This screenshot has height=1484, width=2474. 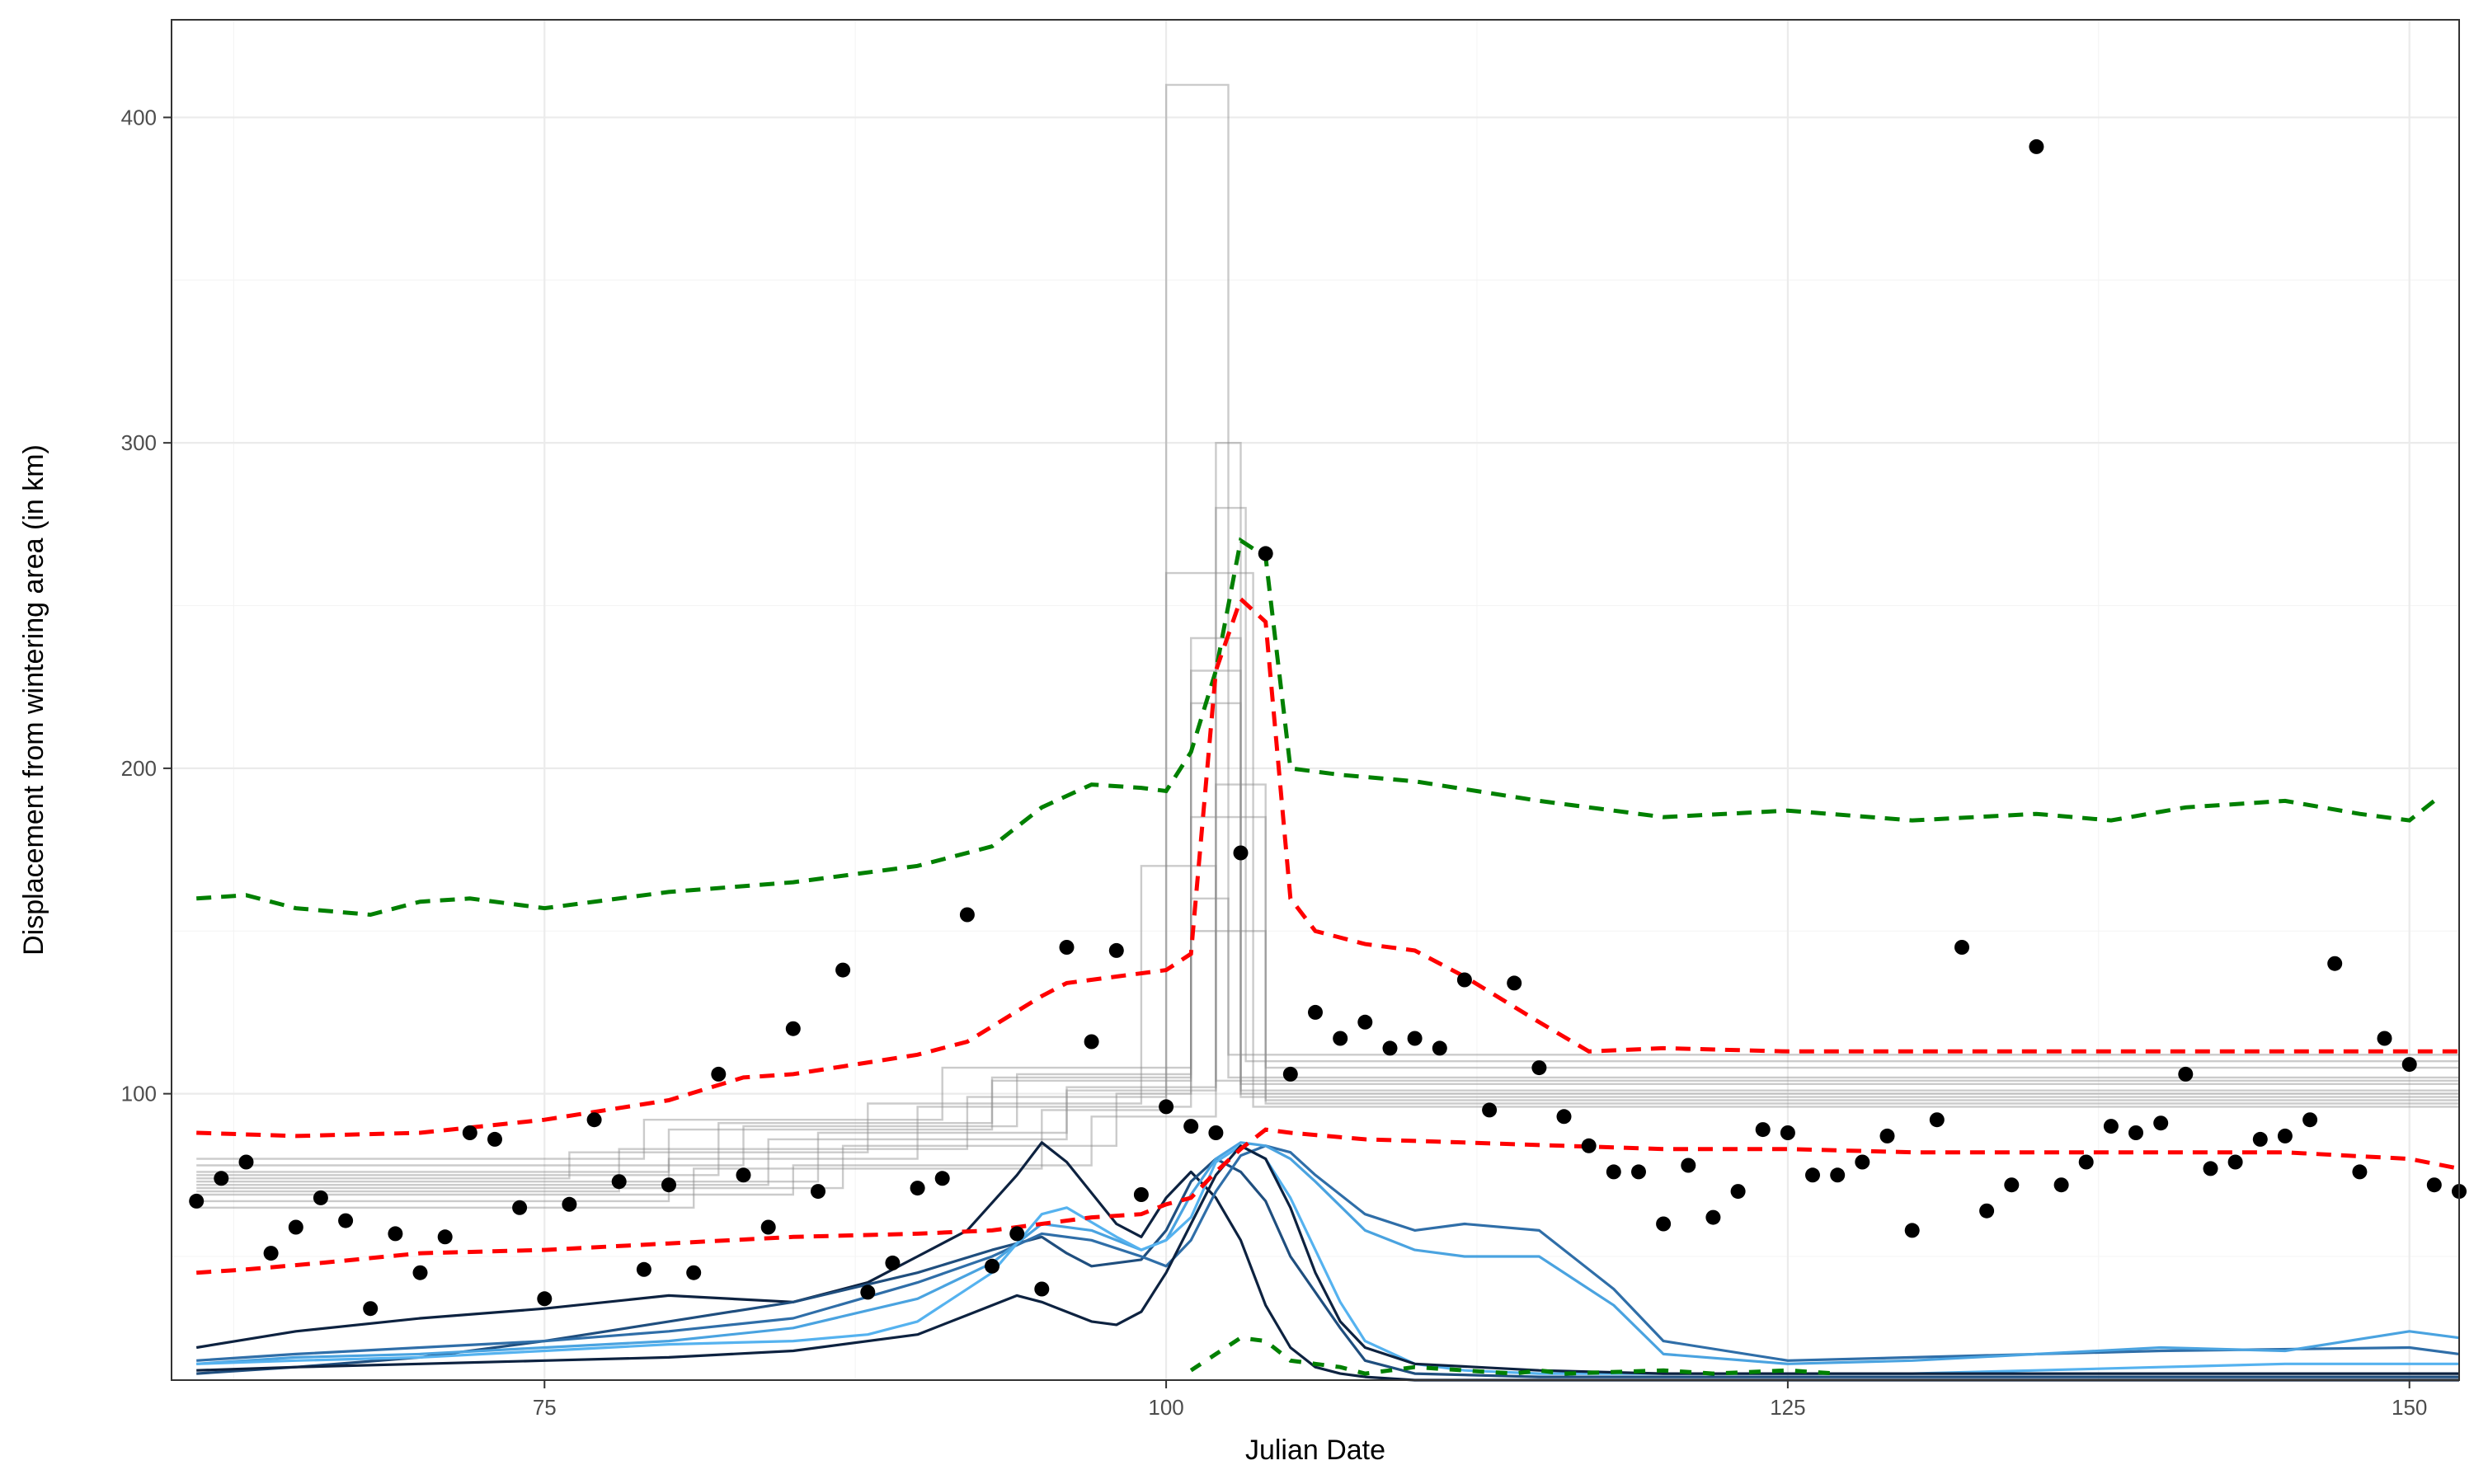 I want to click on y-tick-label: 200, so click(x=139, y=768).